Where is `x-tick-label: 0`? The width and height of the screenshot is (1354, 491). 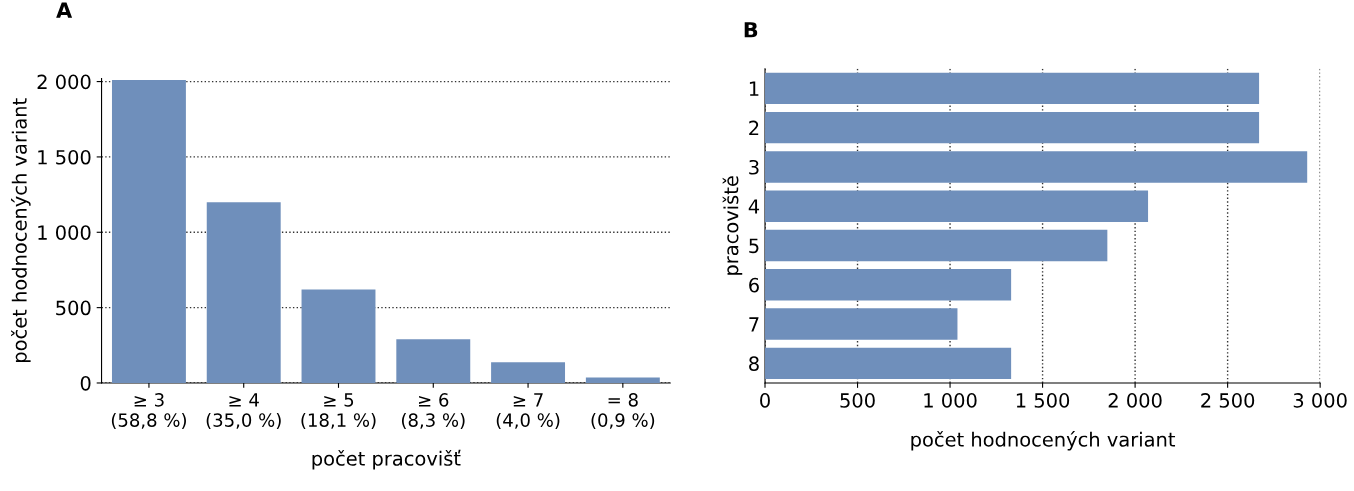
x-tick-label: 0 is located at coordinates (765, 400).